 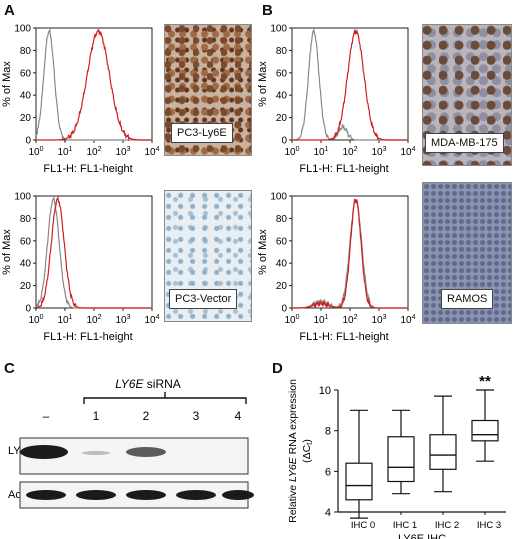 I want to click on ihc-caption: PC3-Ly6E, so click(x=202, y=133).